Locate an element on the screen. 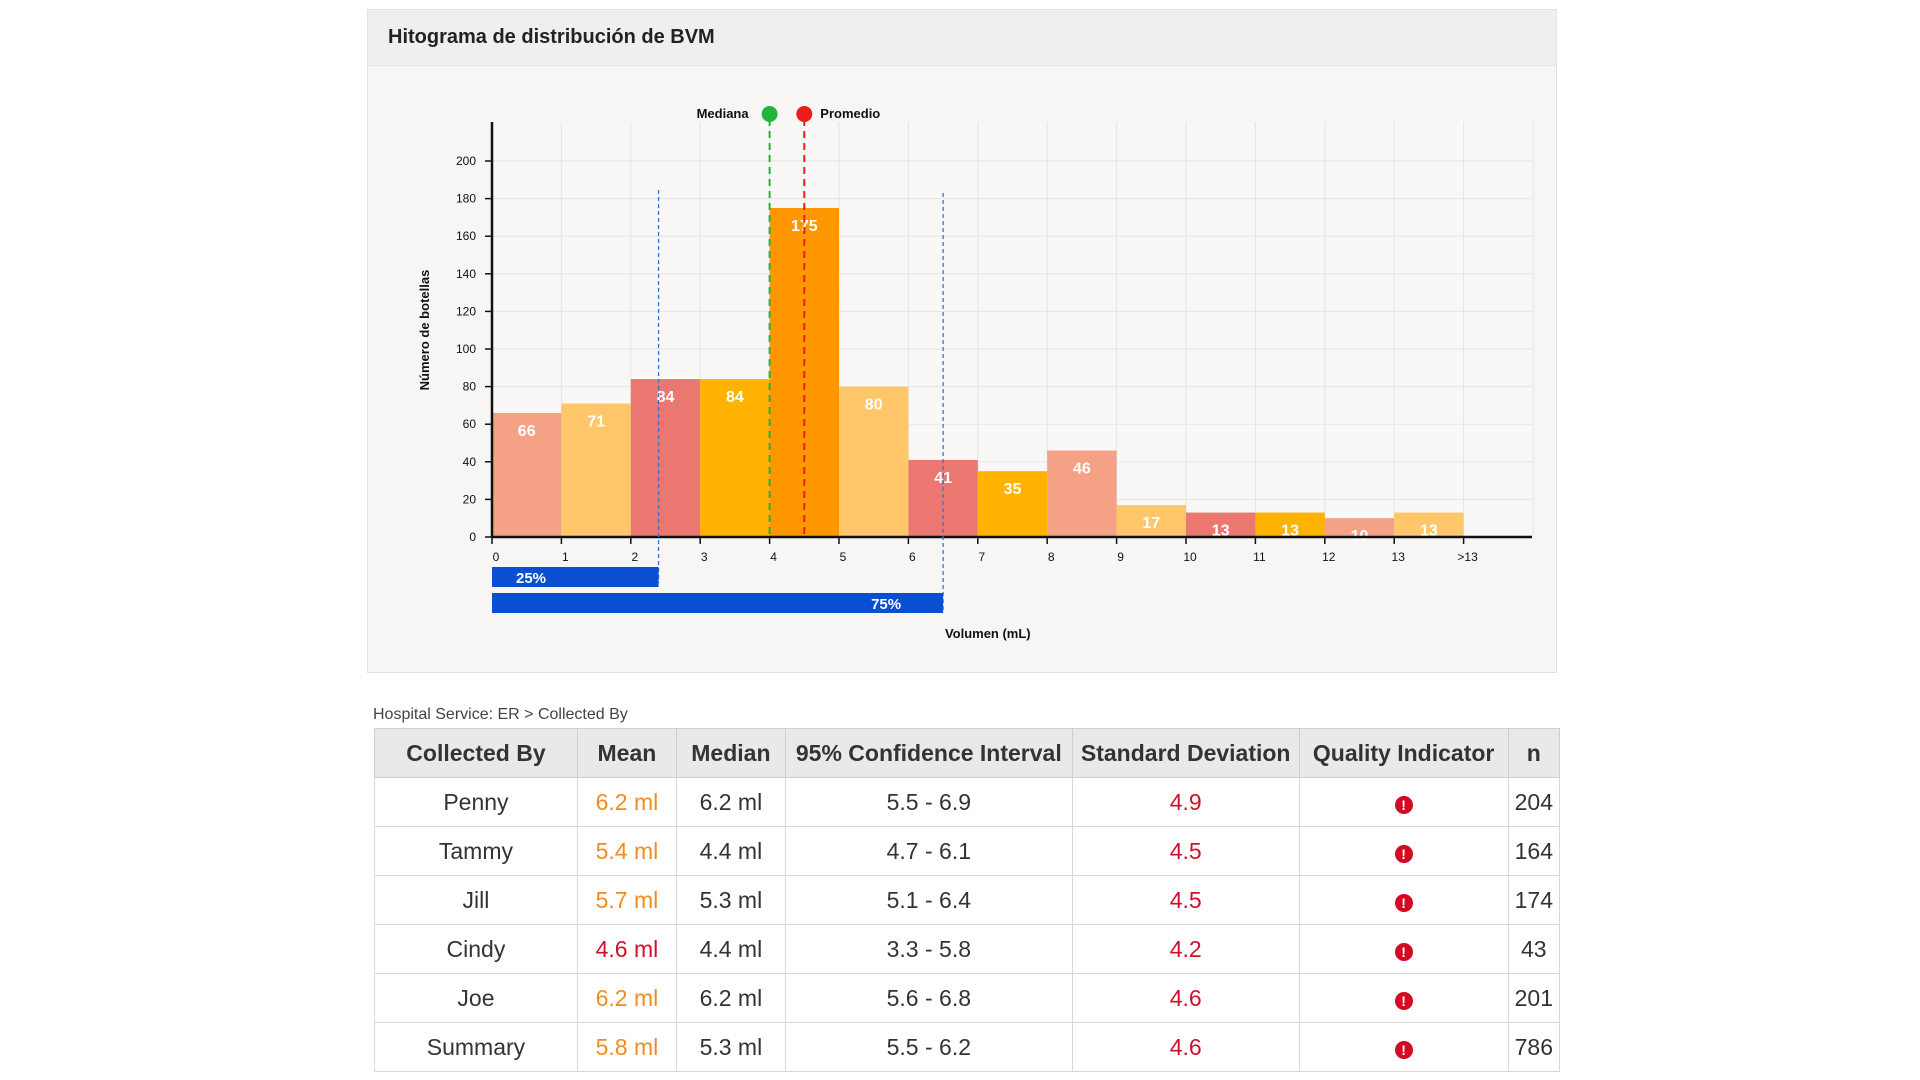  bar-value-label: 66 is located at coordinates (527, 431).